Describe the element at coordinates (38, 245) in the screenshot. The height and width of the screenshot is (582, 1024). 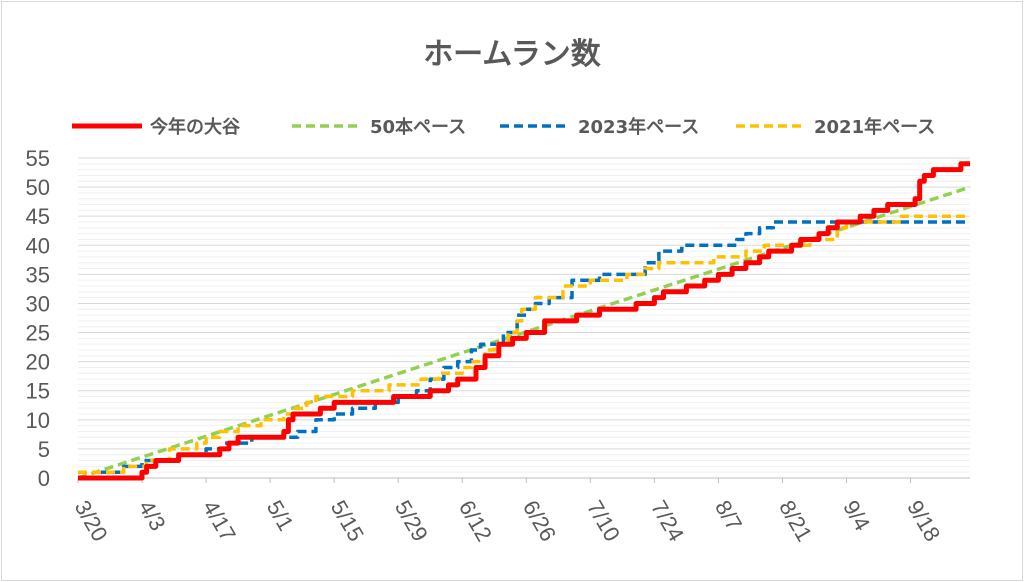
I see `y-tick-label: 40` at that location.